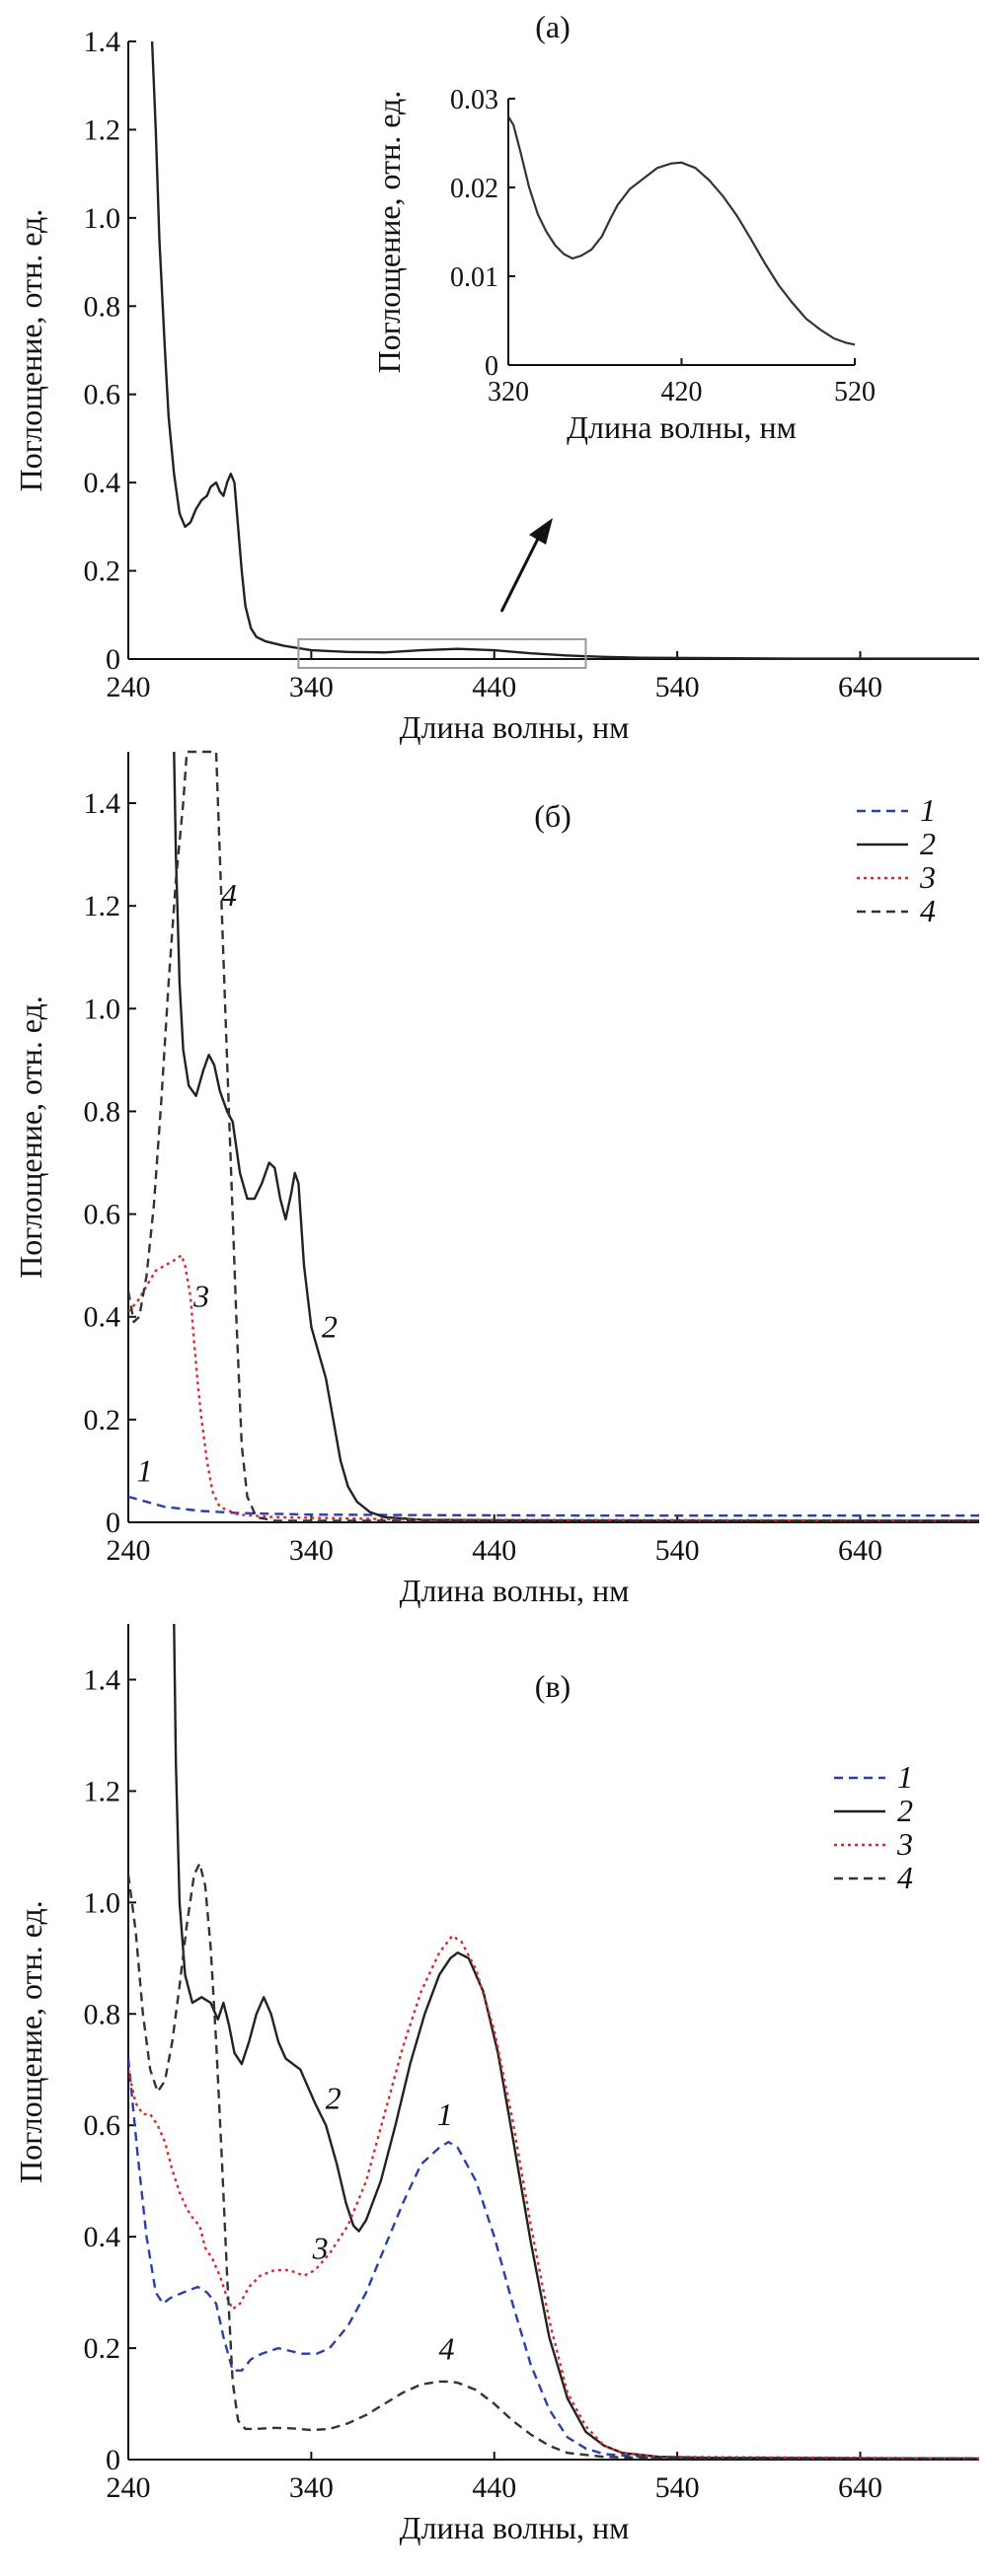  What do you see at coordinates (682, 427) in the screenshot?
I see `inset-x-axis-label: Длина волны, нм` at bounding box center [682, 427].